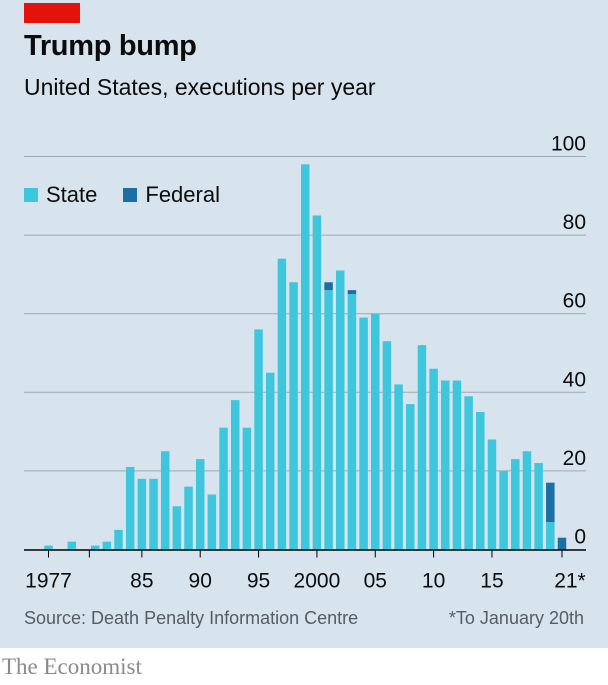  I want to click on y-tick-label: 40, so click(574, 379).